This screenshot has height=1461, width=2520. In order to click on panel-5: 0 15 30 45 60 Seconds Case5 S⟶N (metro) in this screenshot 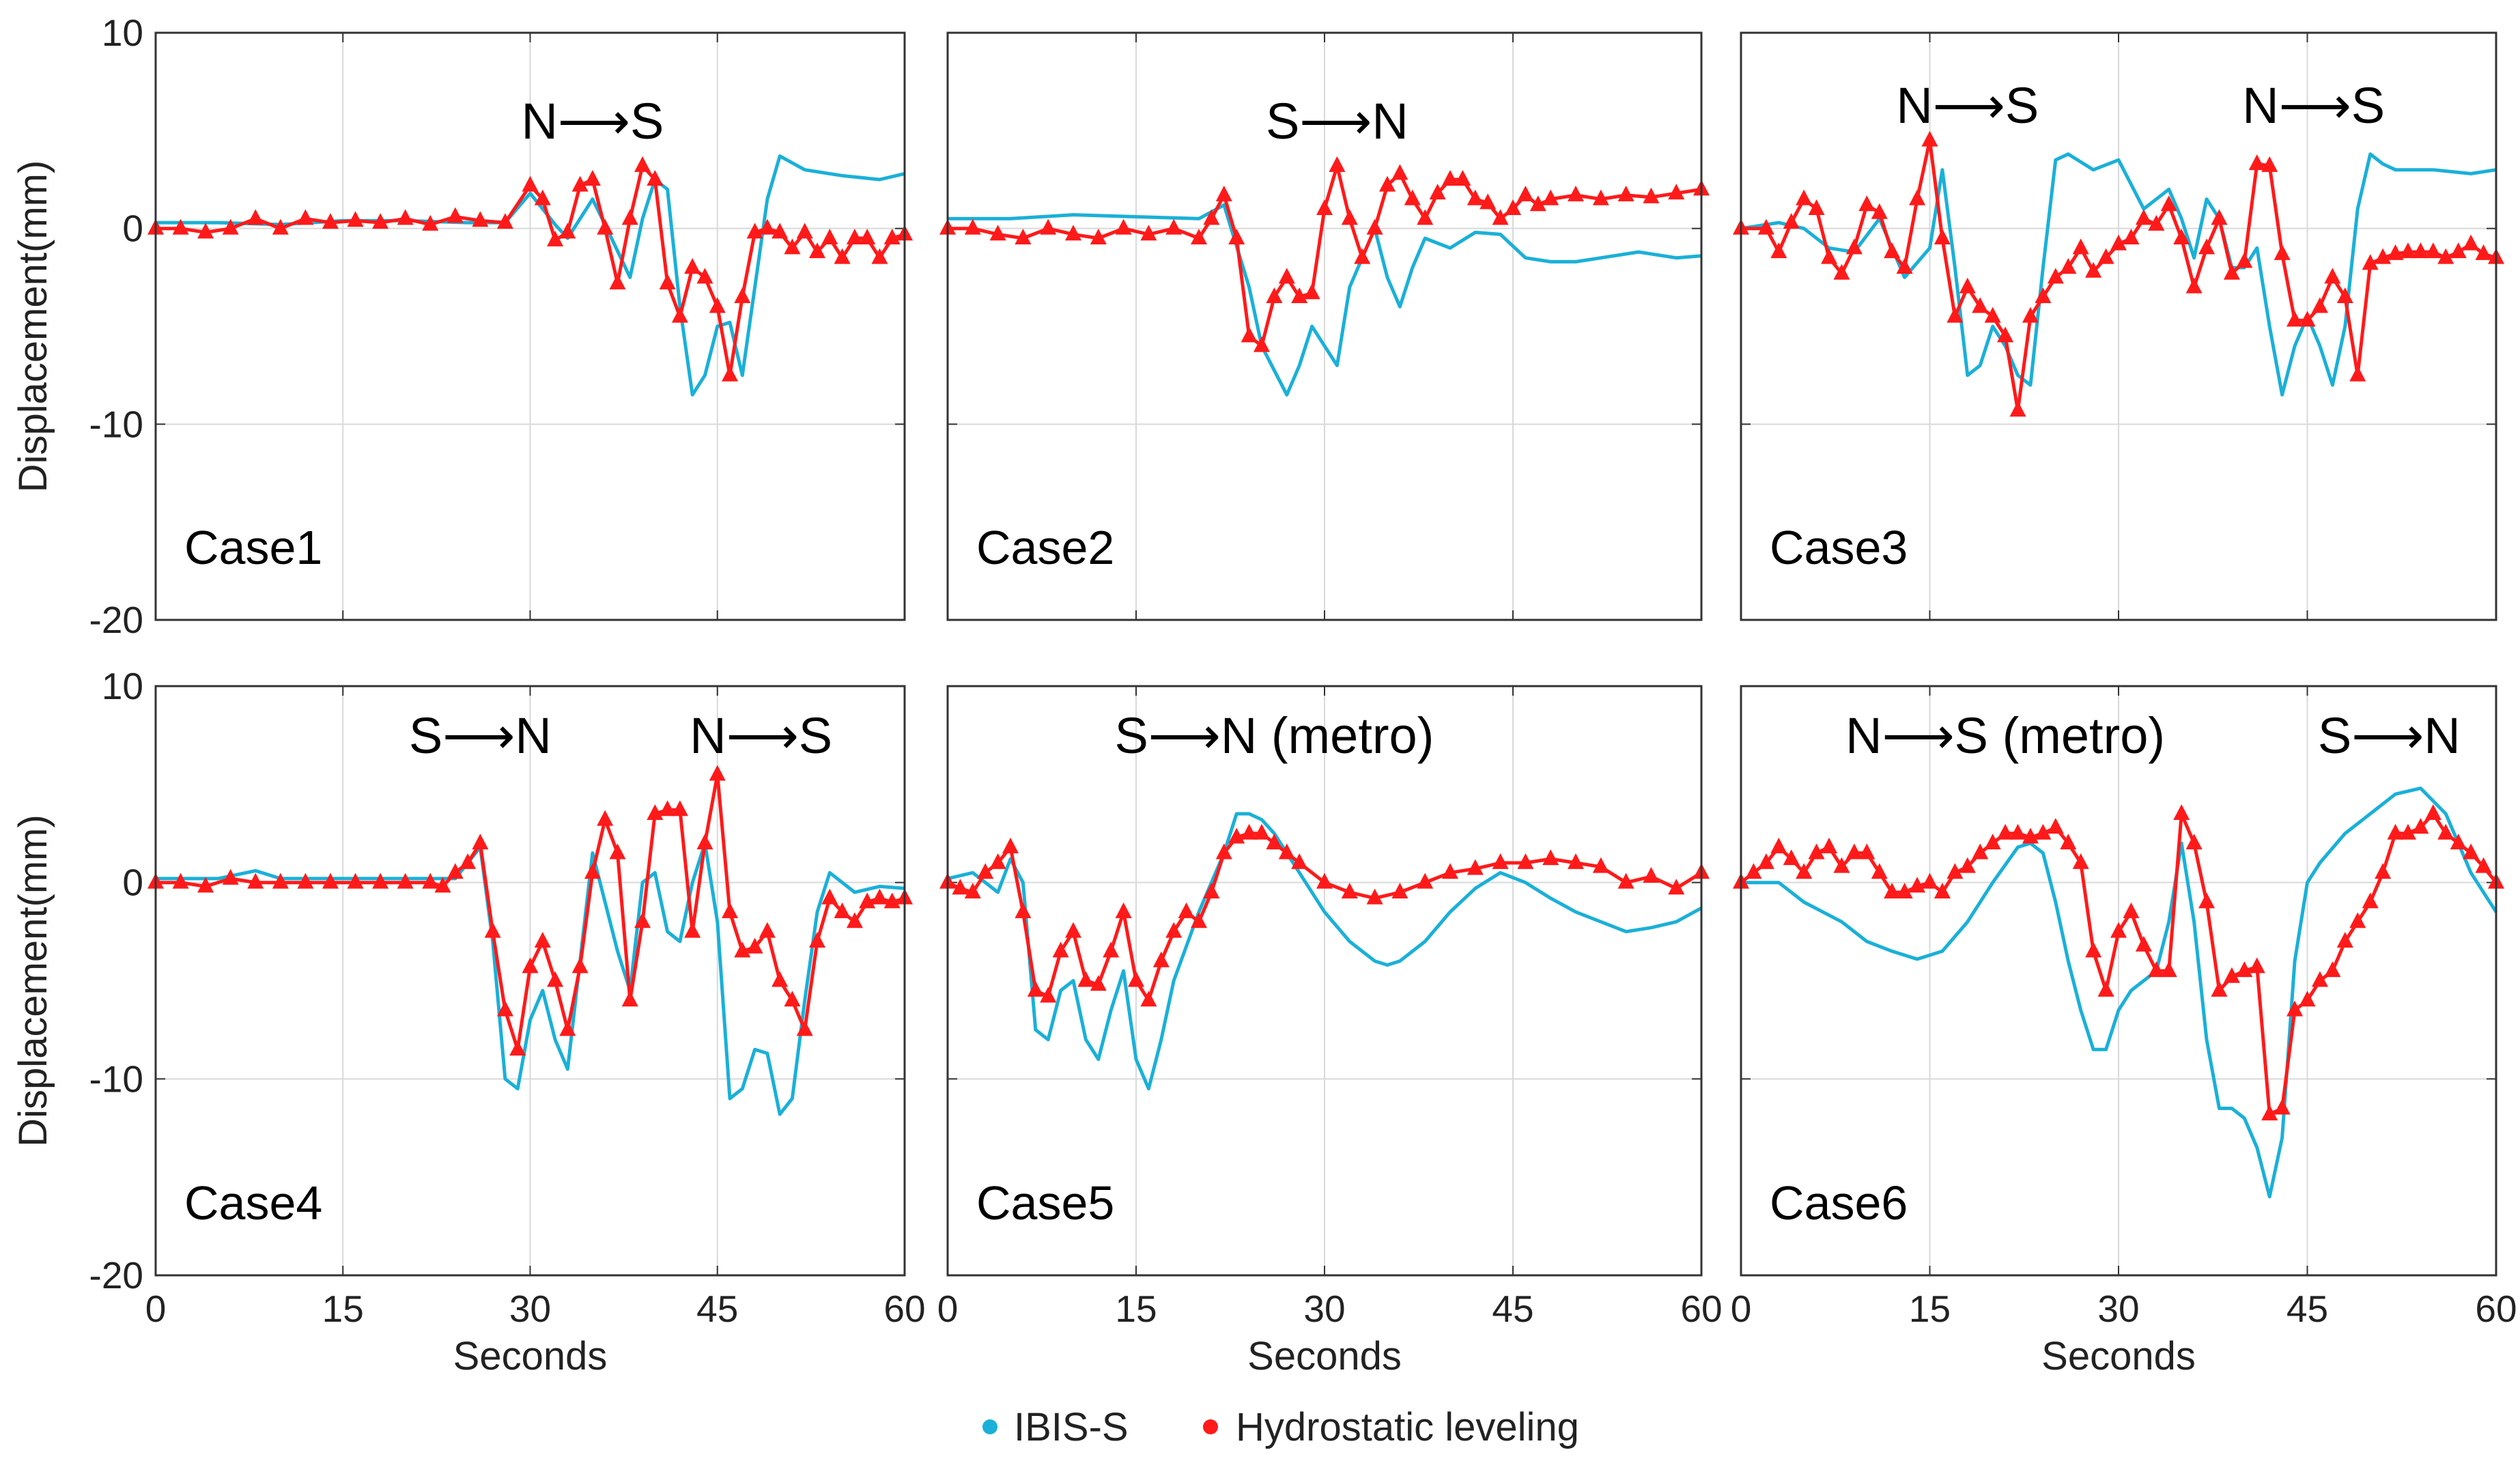, I will do `click(1330, 1031)`.